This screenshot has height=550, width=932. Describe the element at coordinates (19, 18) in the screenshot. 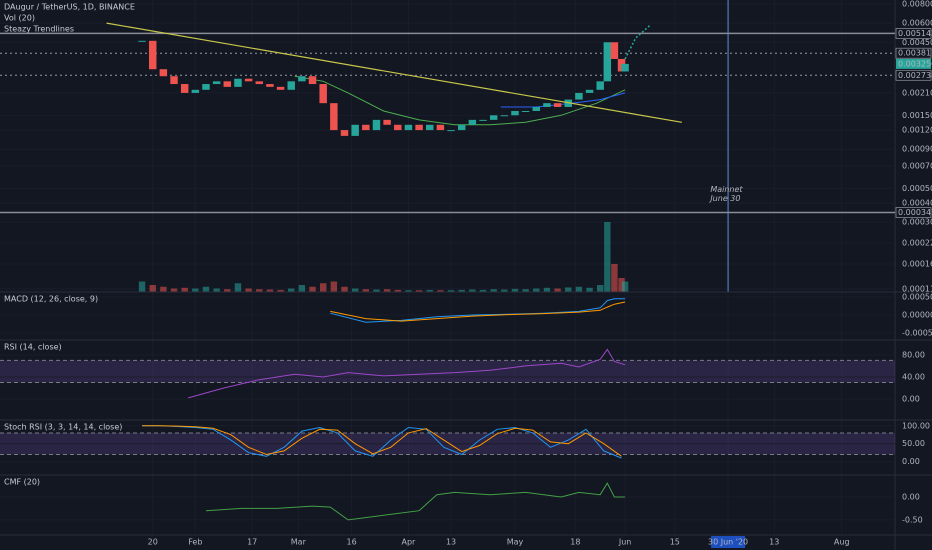

I see `panel-subtitle: Vol (20)` at that location.